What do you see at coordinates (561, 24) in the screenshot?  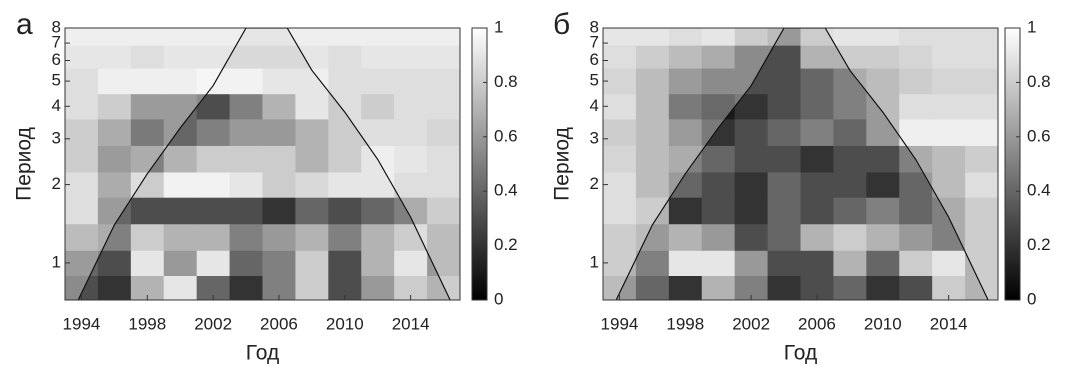 I see `panel-label: б` at bounding box center [561, 24].